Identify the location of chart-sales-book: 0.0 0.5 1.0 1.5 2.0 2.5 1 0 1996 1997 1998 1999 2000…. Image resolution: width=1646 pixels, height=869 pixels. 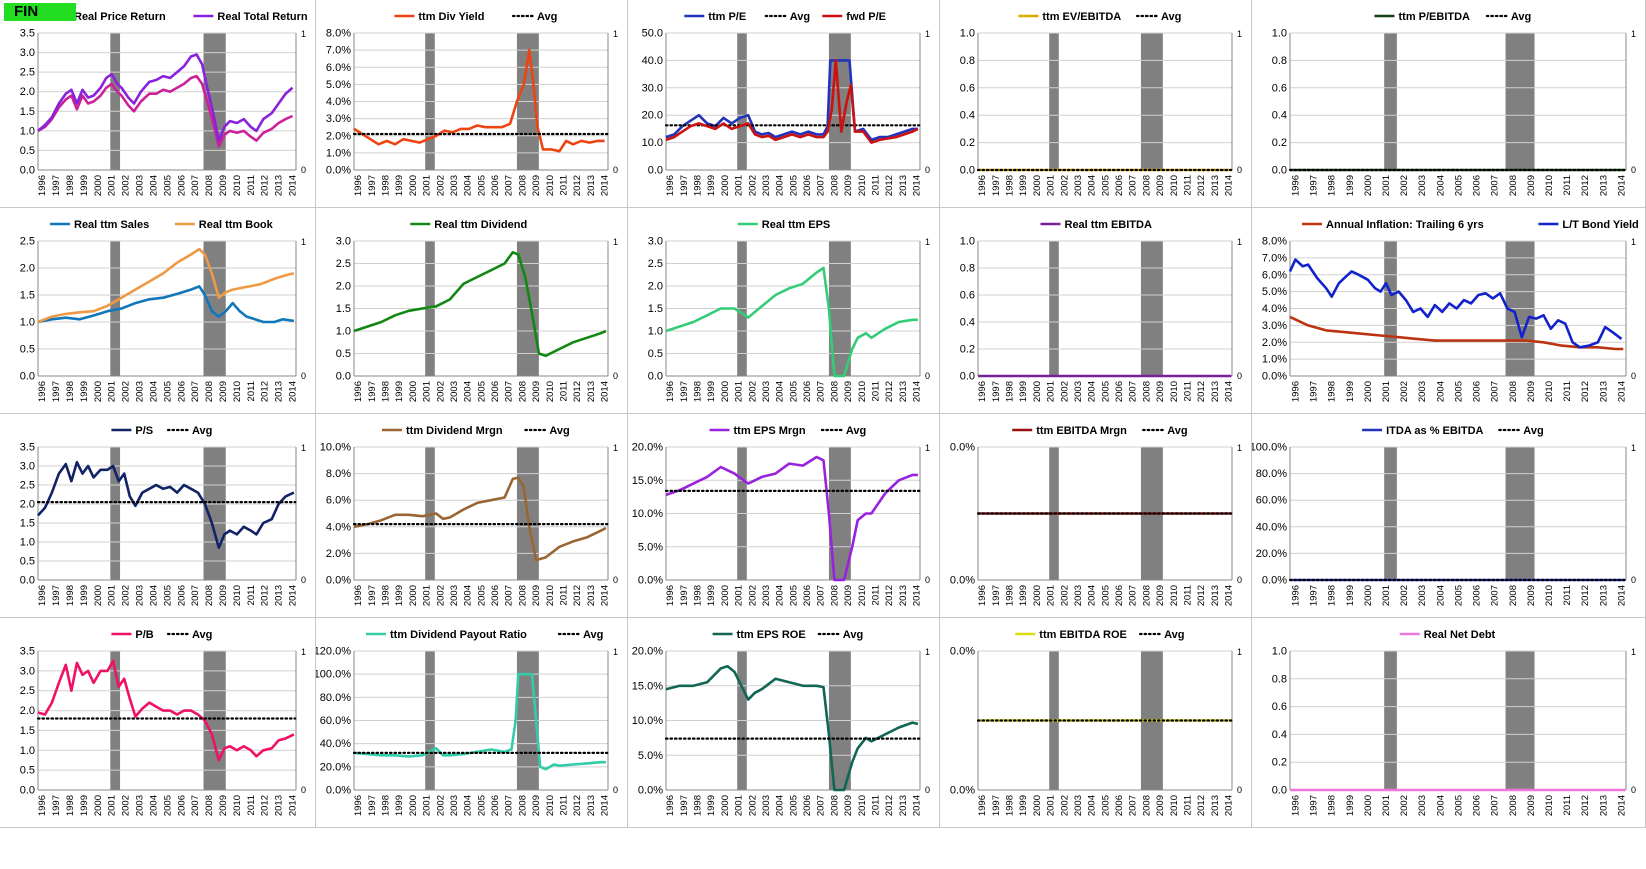
(163, 310).